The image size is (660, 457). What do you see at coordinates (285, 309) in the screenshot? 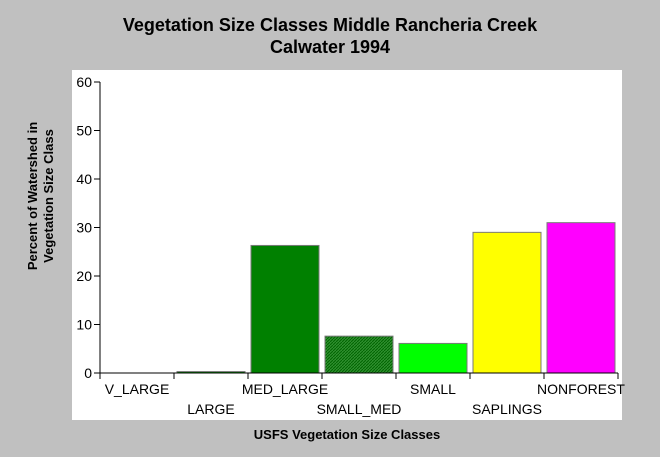
I see `bar-med-large` at bounding box center [285, 309].